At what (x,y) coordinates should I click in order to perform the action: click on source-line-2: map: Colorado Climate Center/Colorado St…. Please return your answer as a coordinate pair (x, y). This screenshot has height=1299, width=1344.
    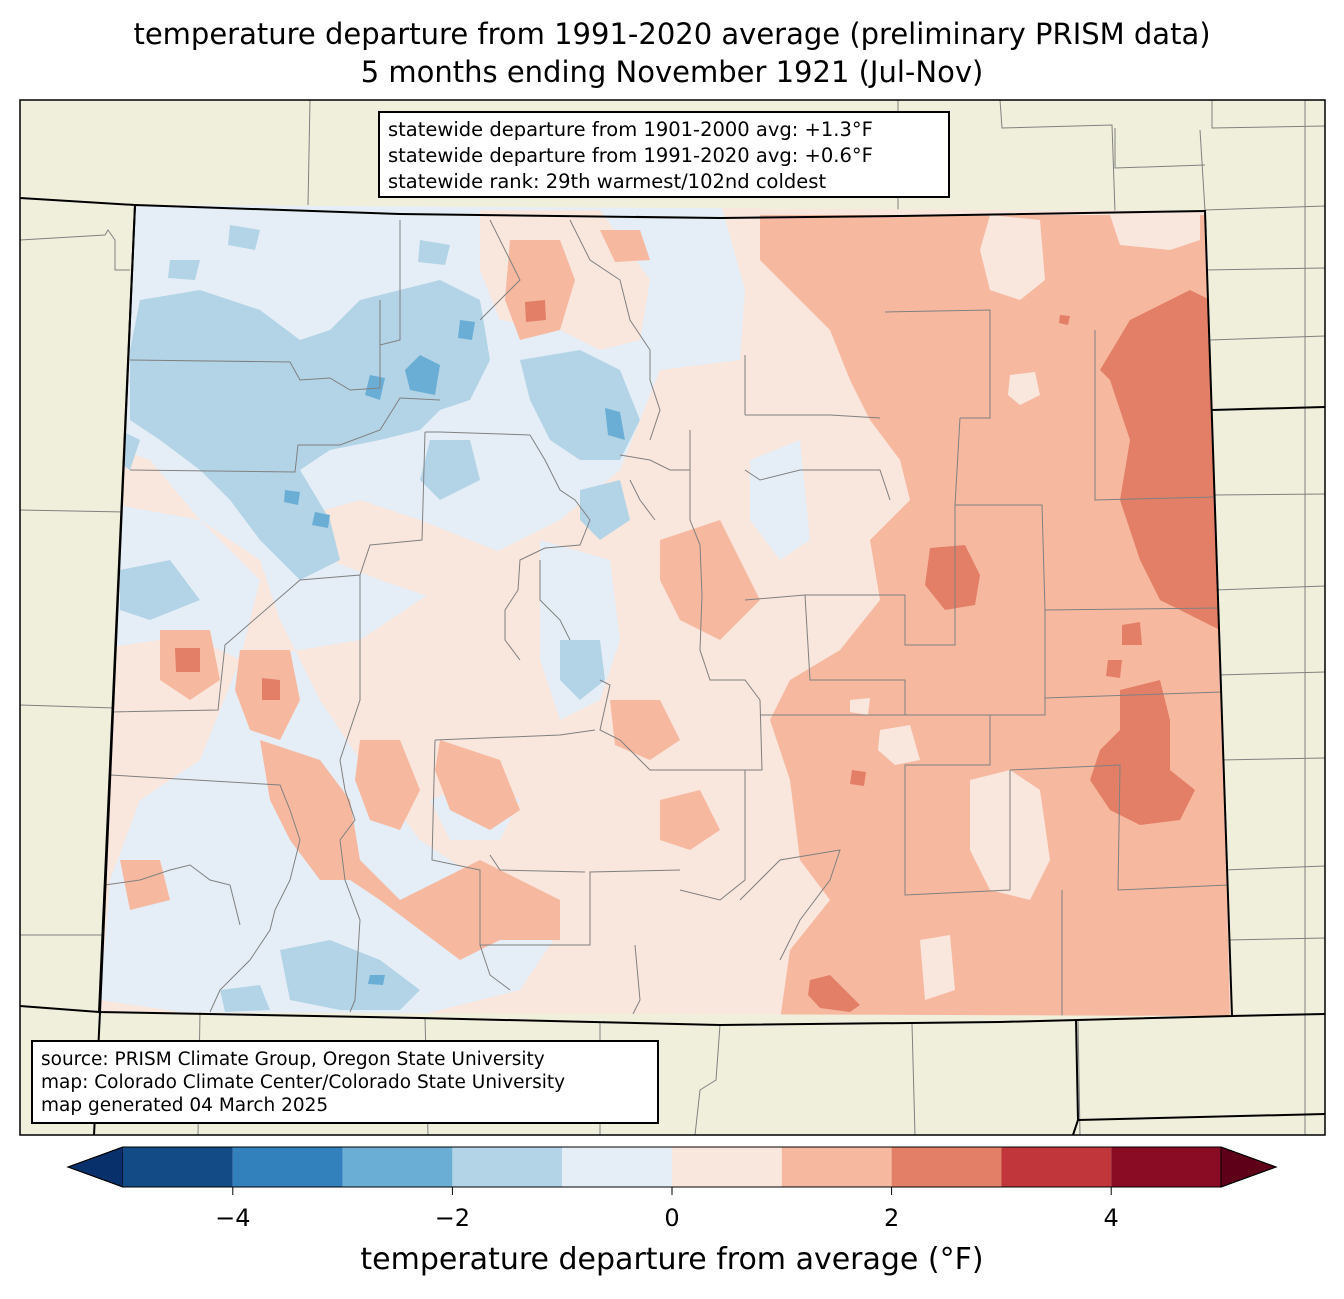
    Looking at the image, I should click on (303, 1082).